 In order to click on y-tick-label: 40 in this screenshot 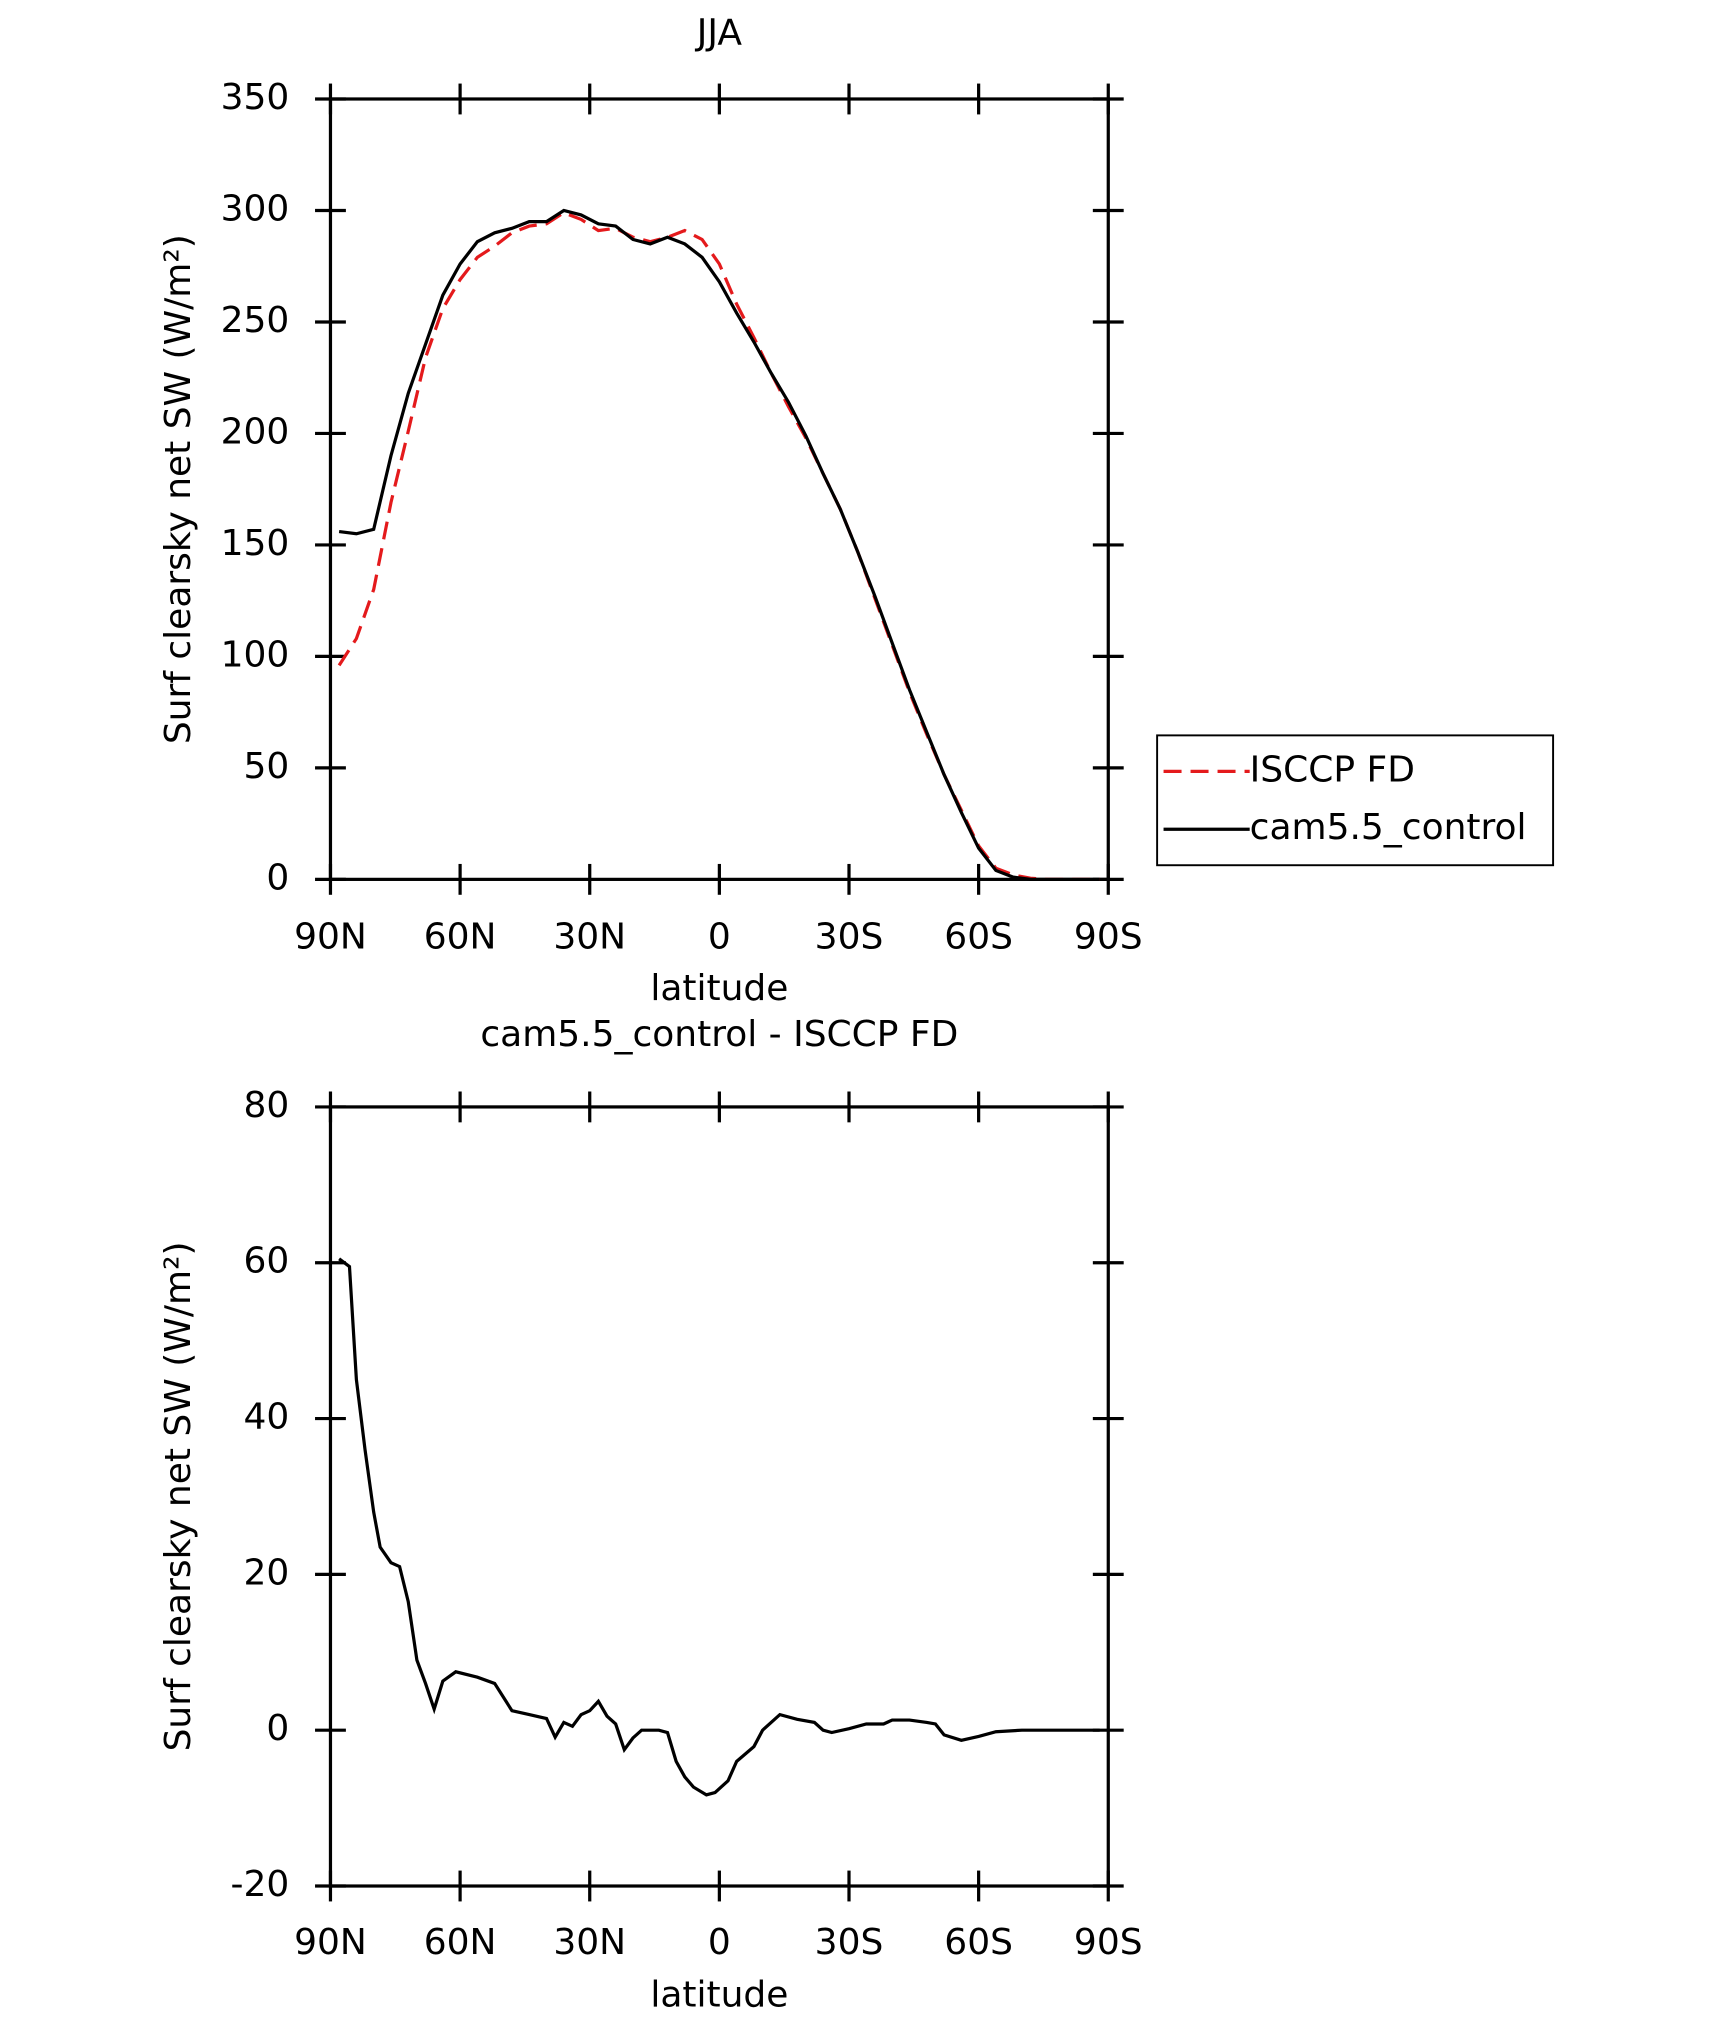, I will do `click(267, 1417)`.